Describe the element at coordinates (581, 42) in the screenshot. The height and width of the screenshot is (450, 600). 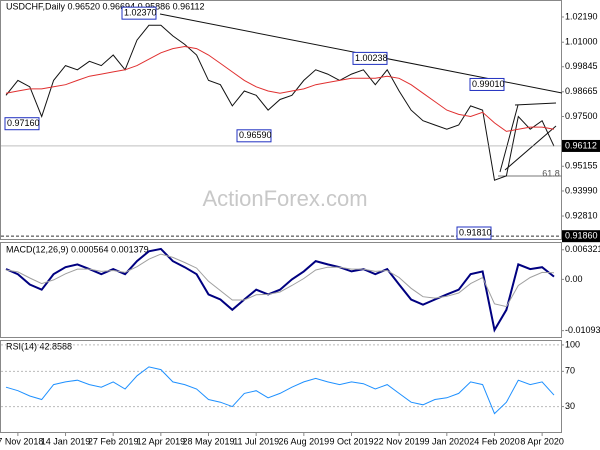
I see `y-tick-label: 1.01000` at that location.